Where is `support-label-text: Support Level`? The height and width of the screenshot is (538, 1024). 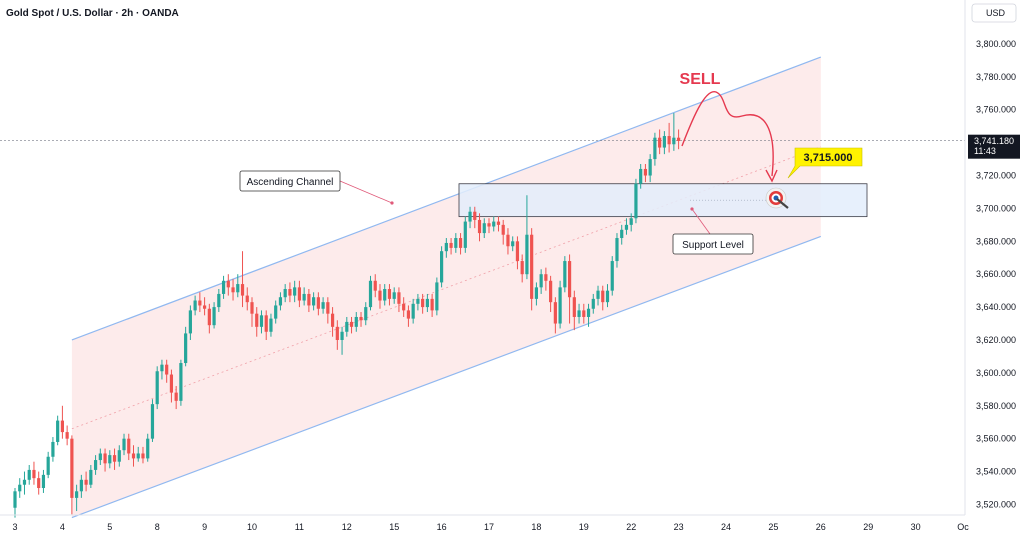
support-label-text: Support Level is located at coordinates (713, 245).